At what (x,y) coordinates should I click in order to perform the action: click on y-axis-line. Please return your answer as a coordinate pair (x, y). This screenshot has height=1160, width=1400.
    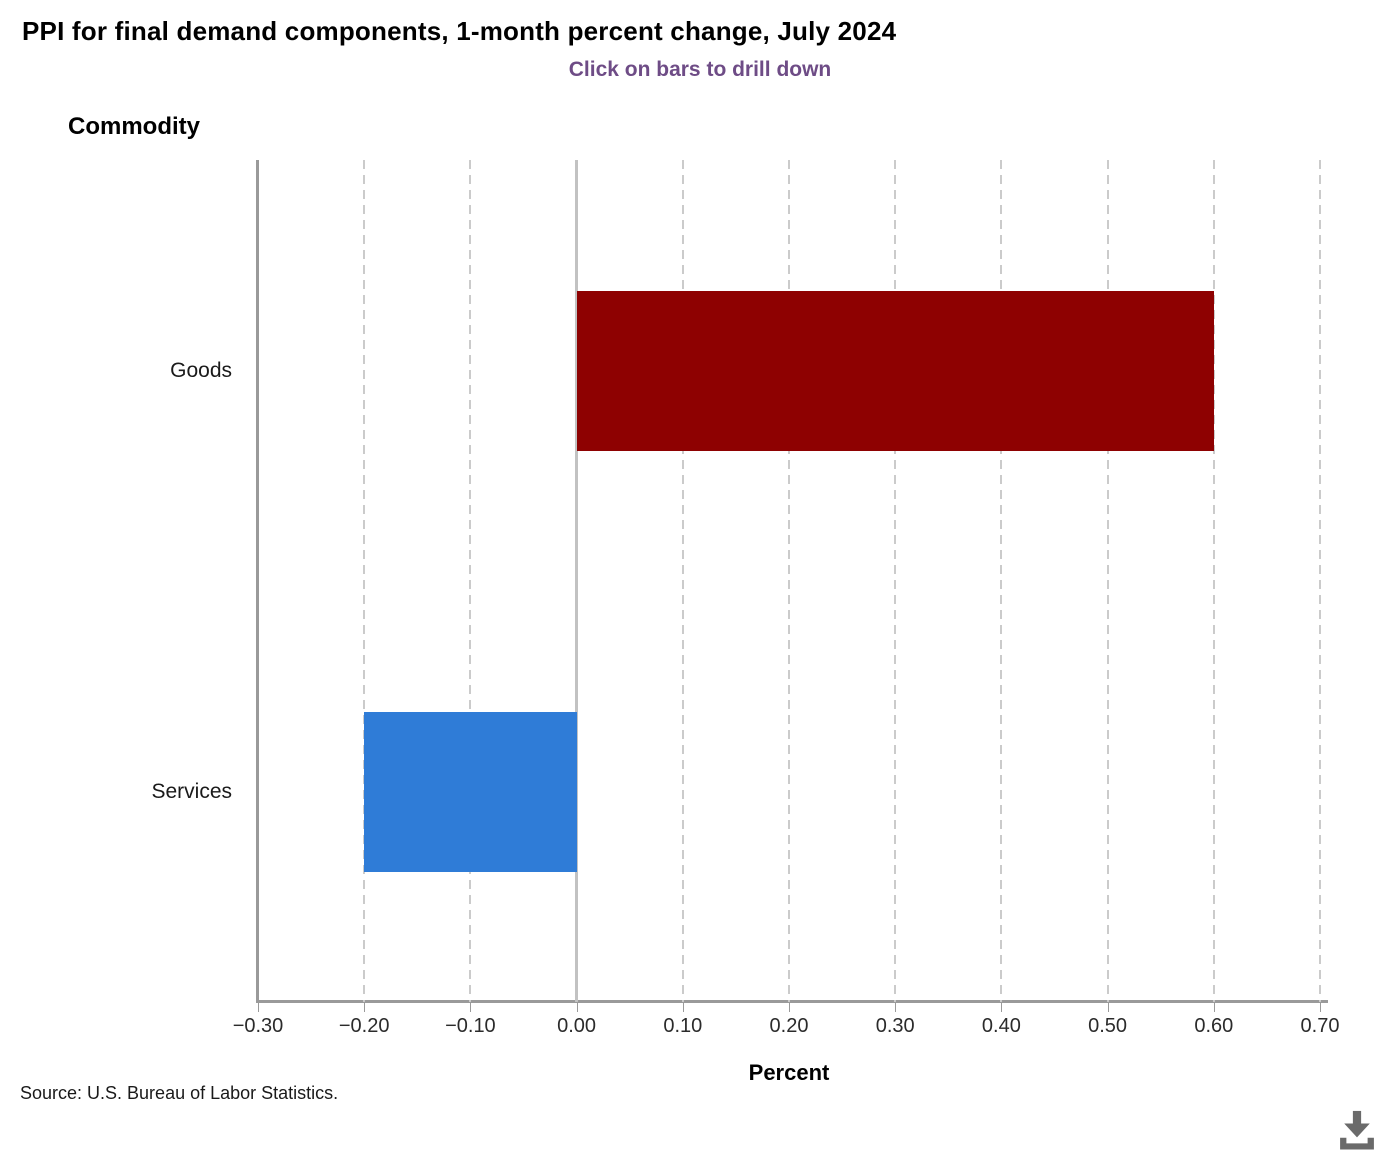
    Looking at the image, I should click on (257, 581).